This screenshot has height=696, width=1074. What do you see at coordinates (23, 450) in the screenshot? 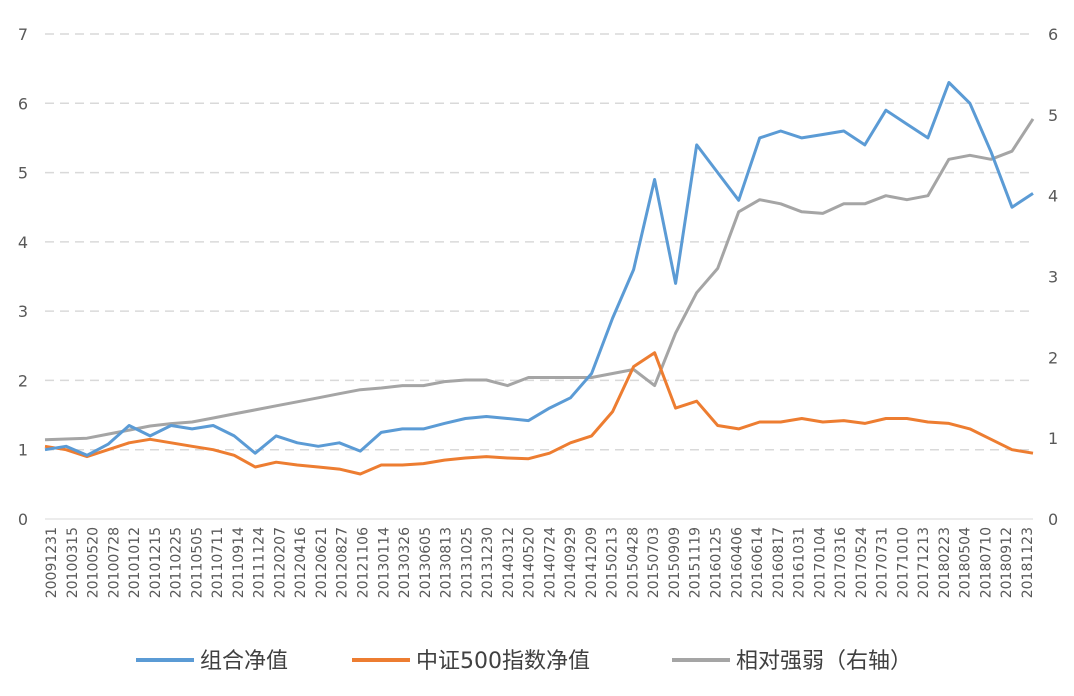
I see `left-y-tick-label: 1` at bounding box center [23, 450].